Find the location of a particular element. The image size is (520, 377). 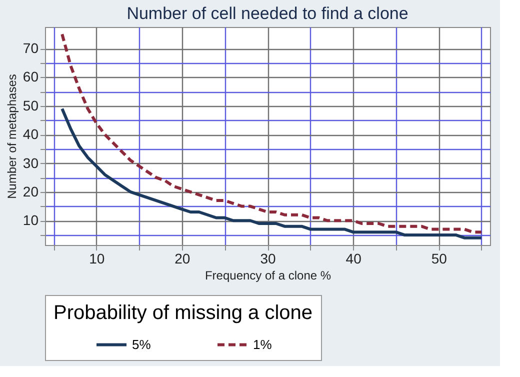

y-axis-title: Number of metaphases is located at coordinates (11, 136).